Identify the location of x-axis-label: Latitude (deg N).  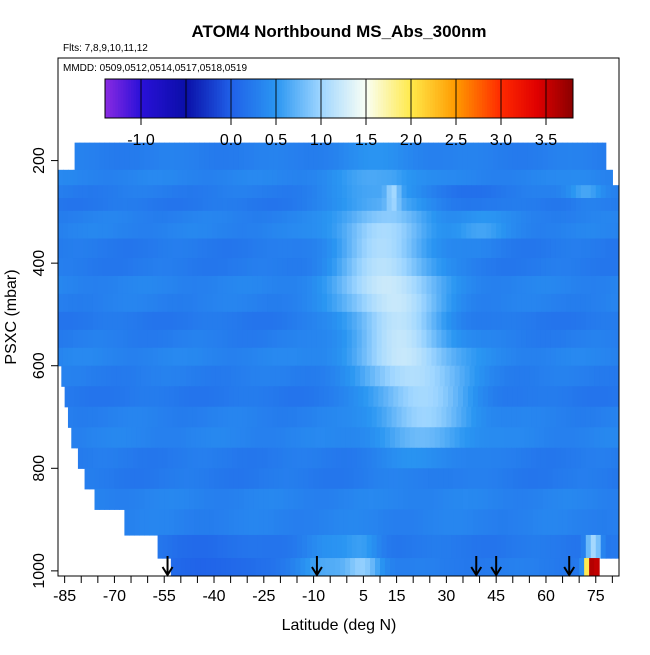
(339, 625).